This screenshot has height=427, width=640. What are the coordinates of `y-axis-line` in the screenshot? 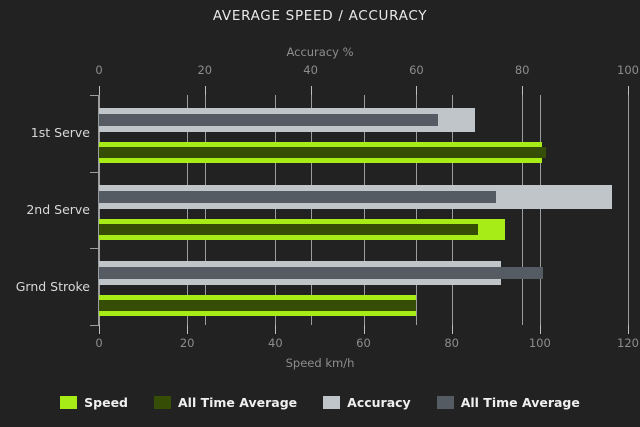 It's located at (98, 210).